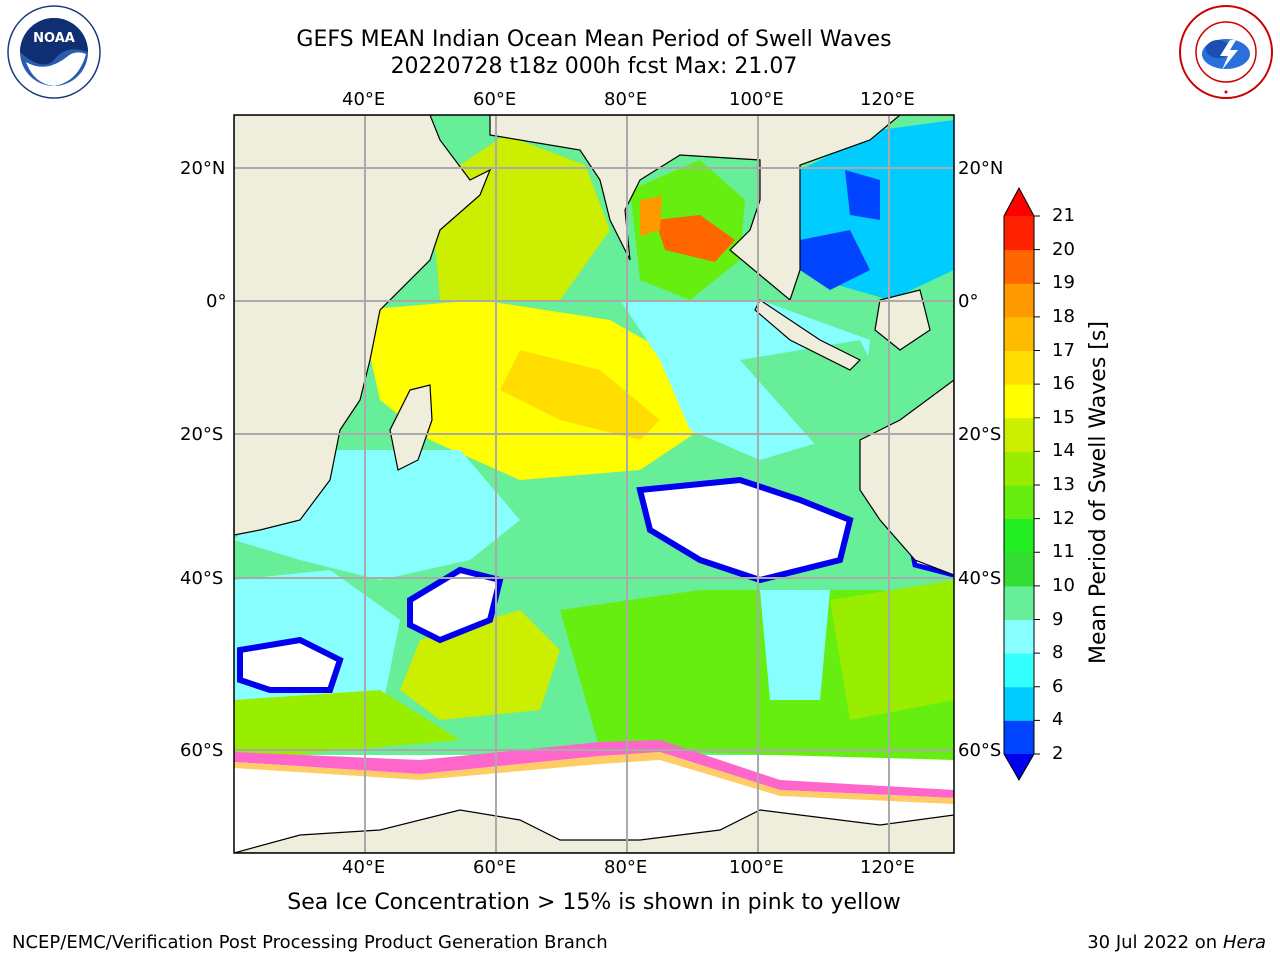  I want to click on colorbar-tick-label: 6, so click(1058, 686).